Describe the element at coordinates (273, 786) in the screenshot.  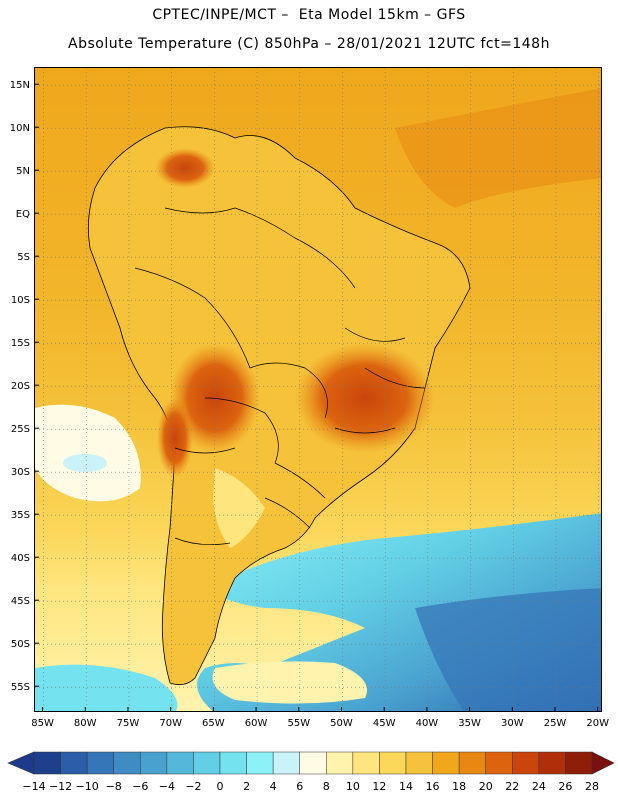
I see `colorbar-label: 4` at that location.